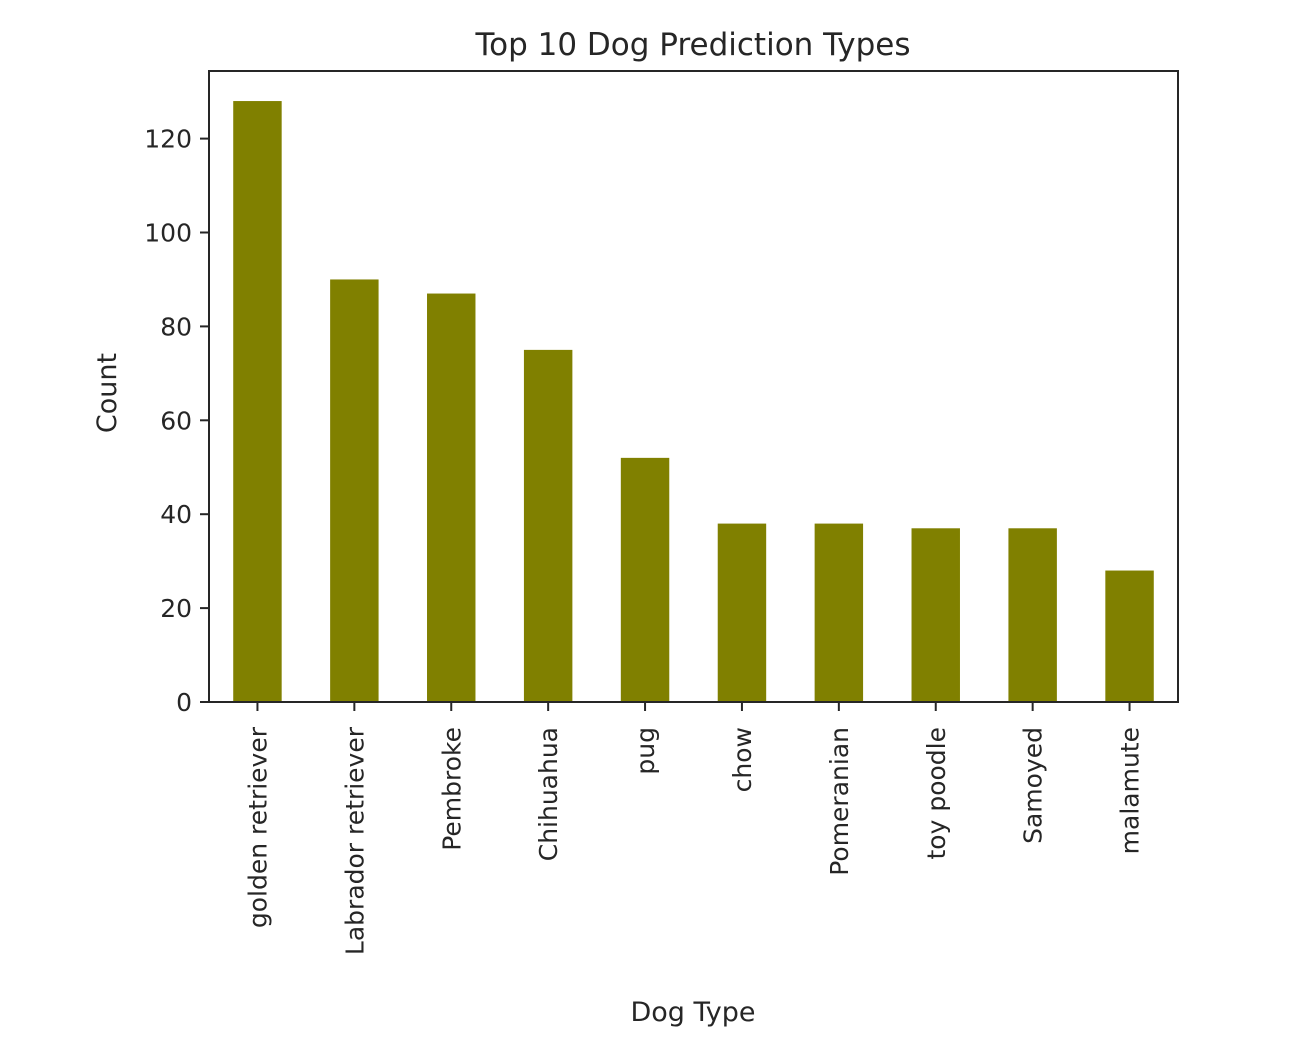 The image size is (1302, 1040). What do you see at coordinates (168, 233) in the screenshot?
I see `y-tick-label: 100` at bounding box center [168, 233].